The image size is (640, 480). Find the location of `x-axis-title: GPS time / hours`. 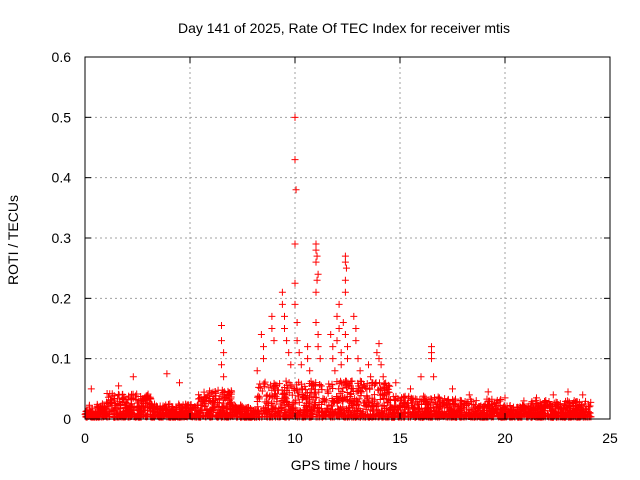

x-axis-title: GPS time / hours is located at coordinates (344, 465).